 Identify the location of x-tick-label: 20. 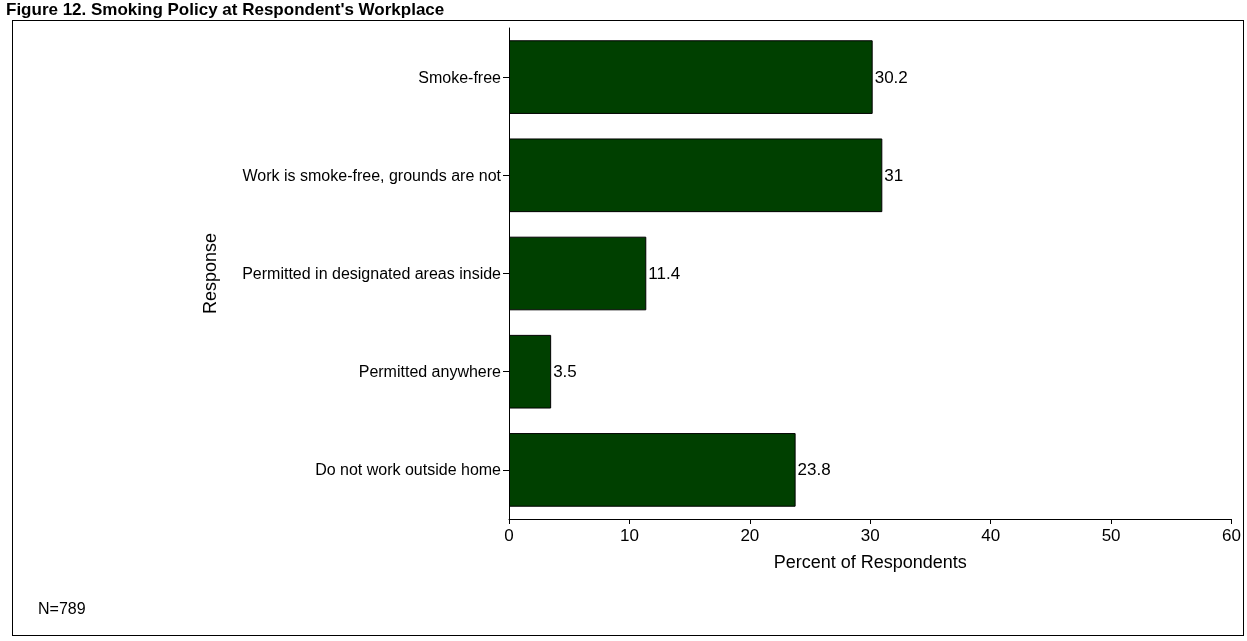
(750, 535).